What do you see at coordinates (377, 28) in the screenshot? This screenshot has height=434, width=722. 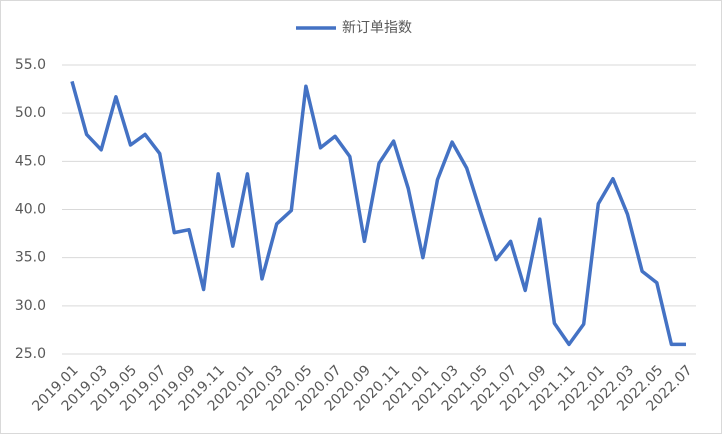 I see `legend-label: 新订单指数` at bounding box center [377, 28].